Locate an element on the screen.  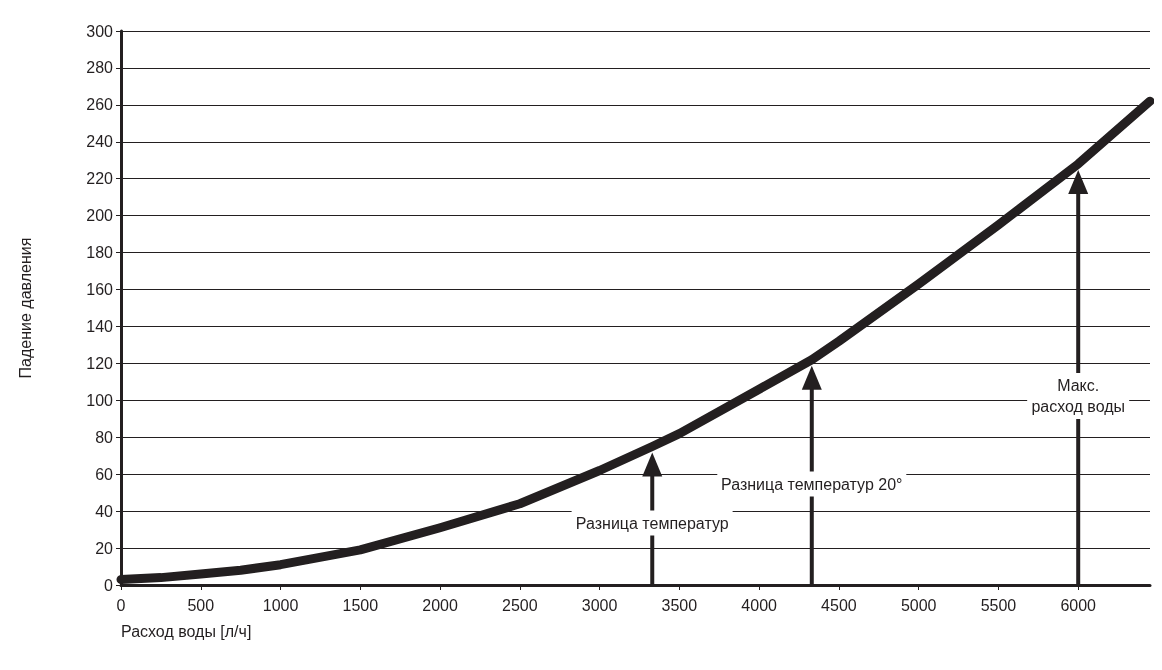
y-tick-label: 200 is located at coordinates (100, 216).